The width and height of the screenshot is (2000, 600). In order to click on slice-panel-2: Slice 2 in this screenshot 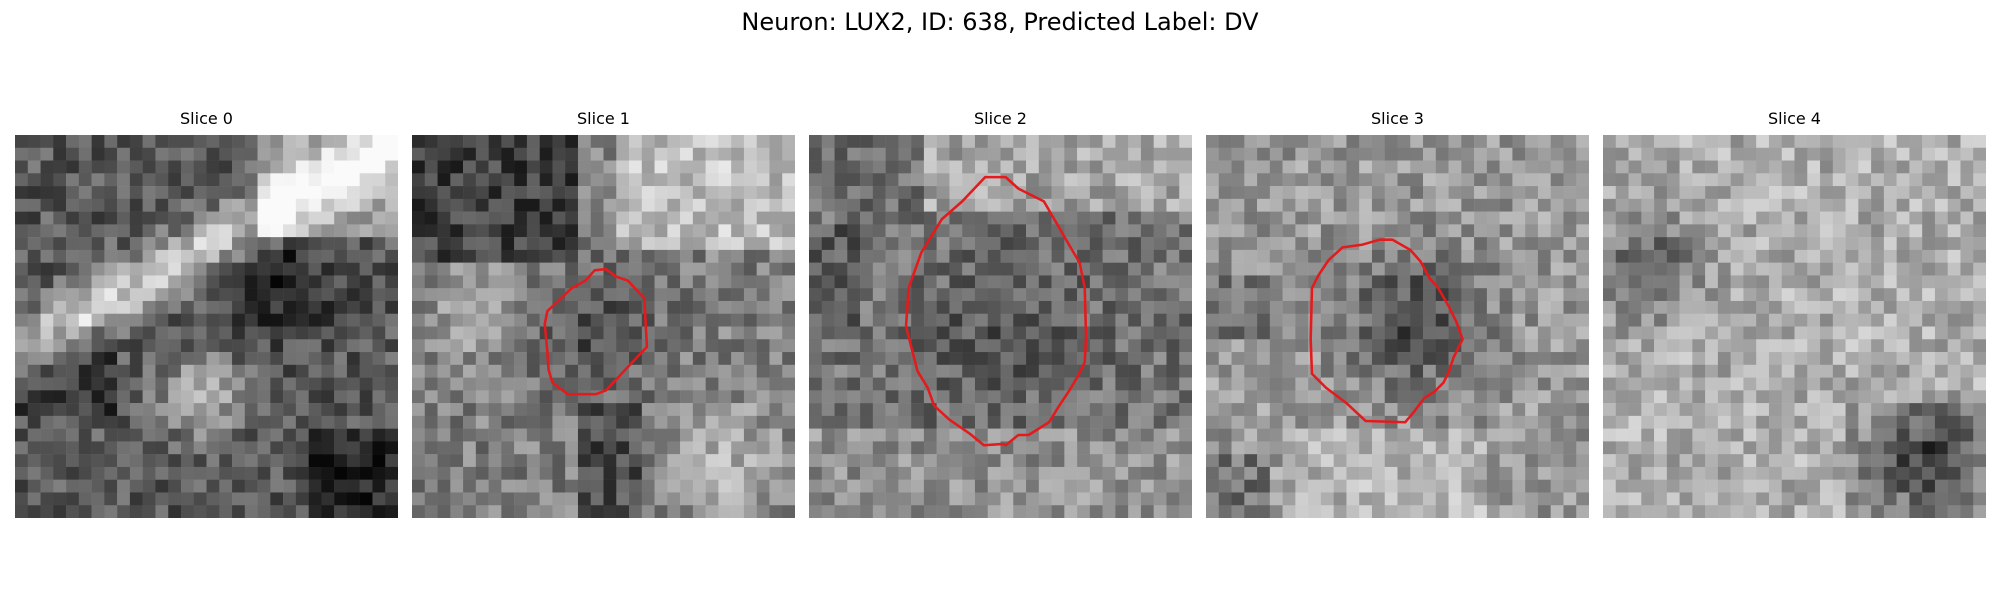, I will do `click(1000, 313)`.